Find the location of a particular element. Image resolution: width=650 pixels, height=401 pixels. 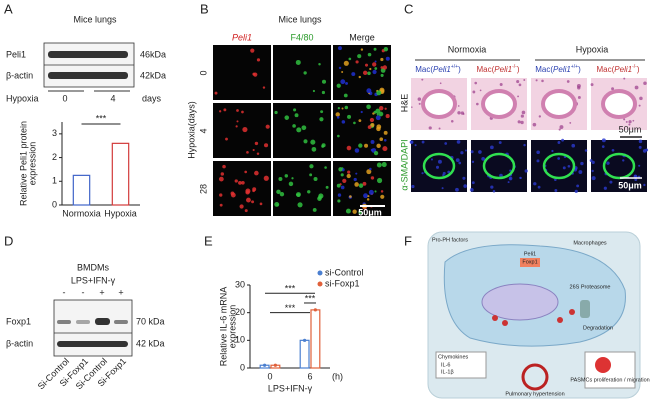

y-tick-label: 2 is located at coordinates (54, 157).